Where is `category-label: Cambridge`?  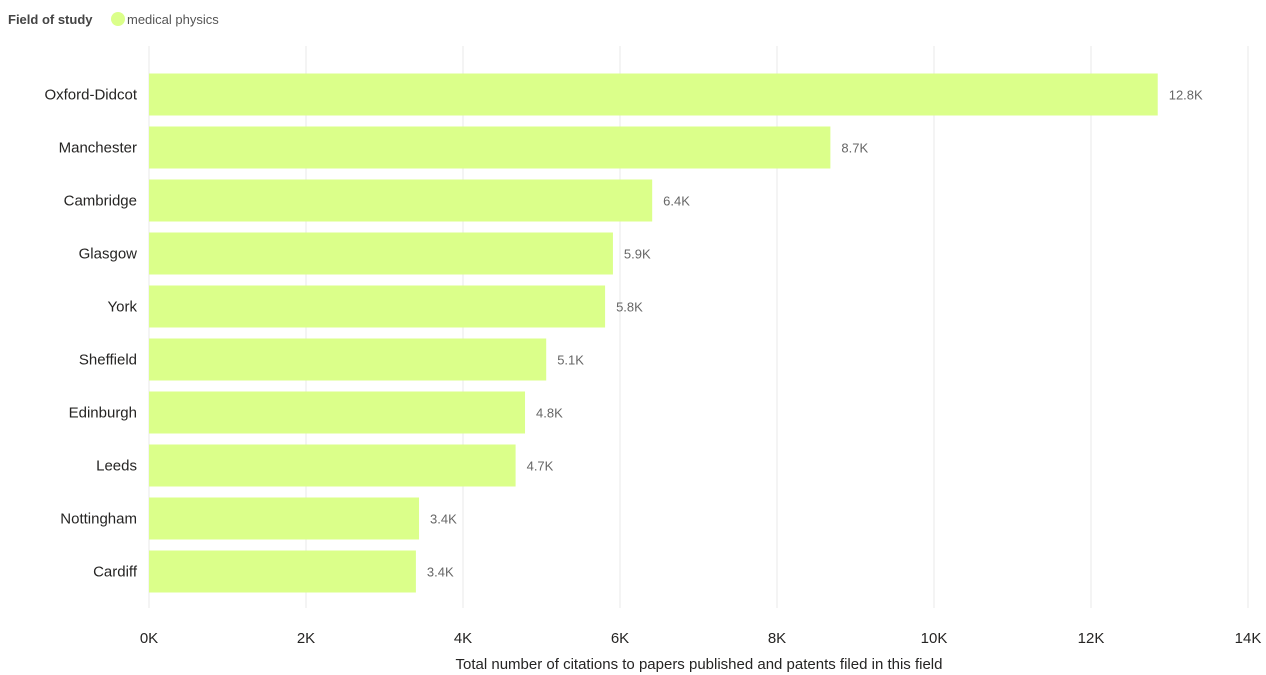
category-label: Cambridge is located at coordinates (100, 201).